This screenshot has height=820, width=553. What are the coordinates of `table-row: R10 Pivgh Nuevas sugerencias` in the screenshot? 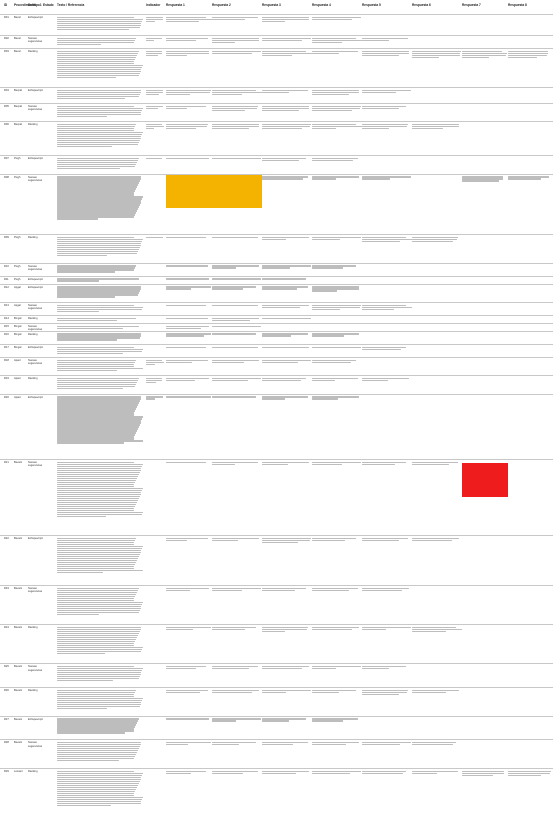 It's located at (276, 269).